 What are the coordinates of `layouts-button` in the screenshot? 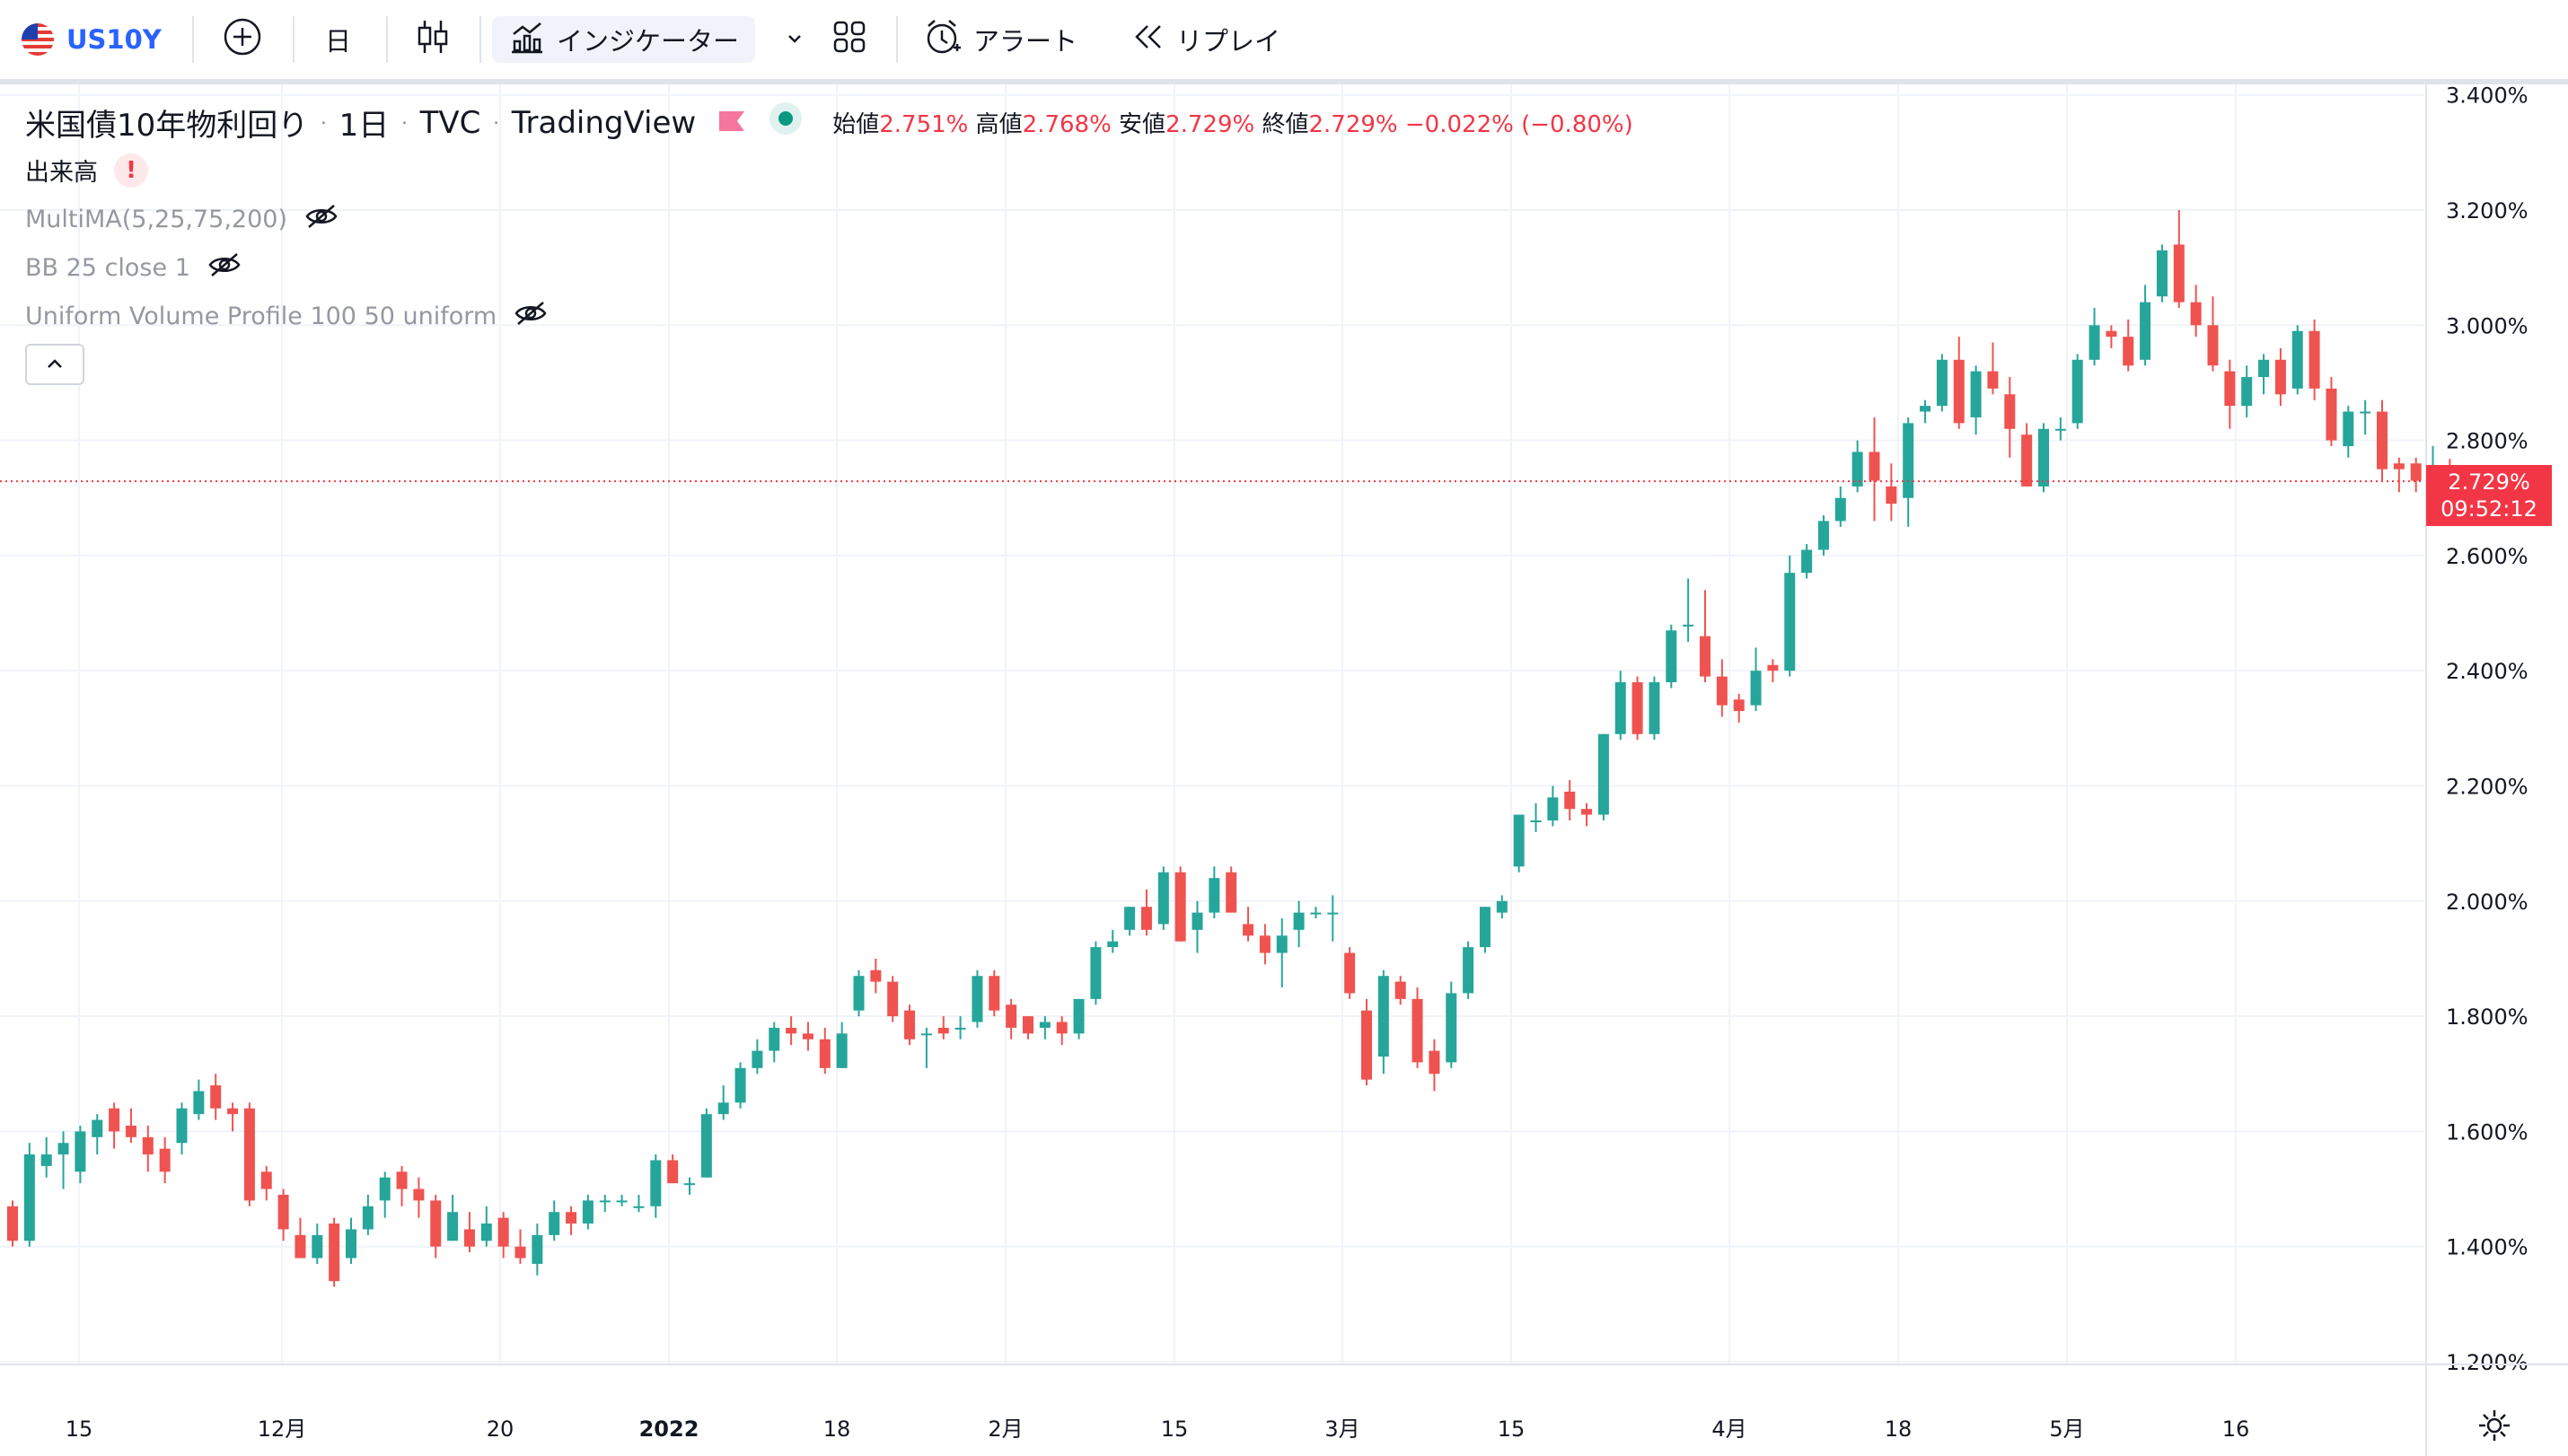 It's located at (849, 39).